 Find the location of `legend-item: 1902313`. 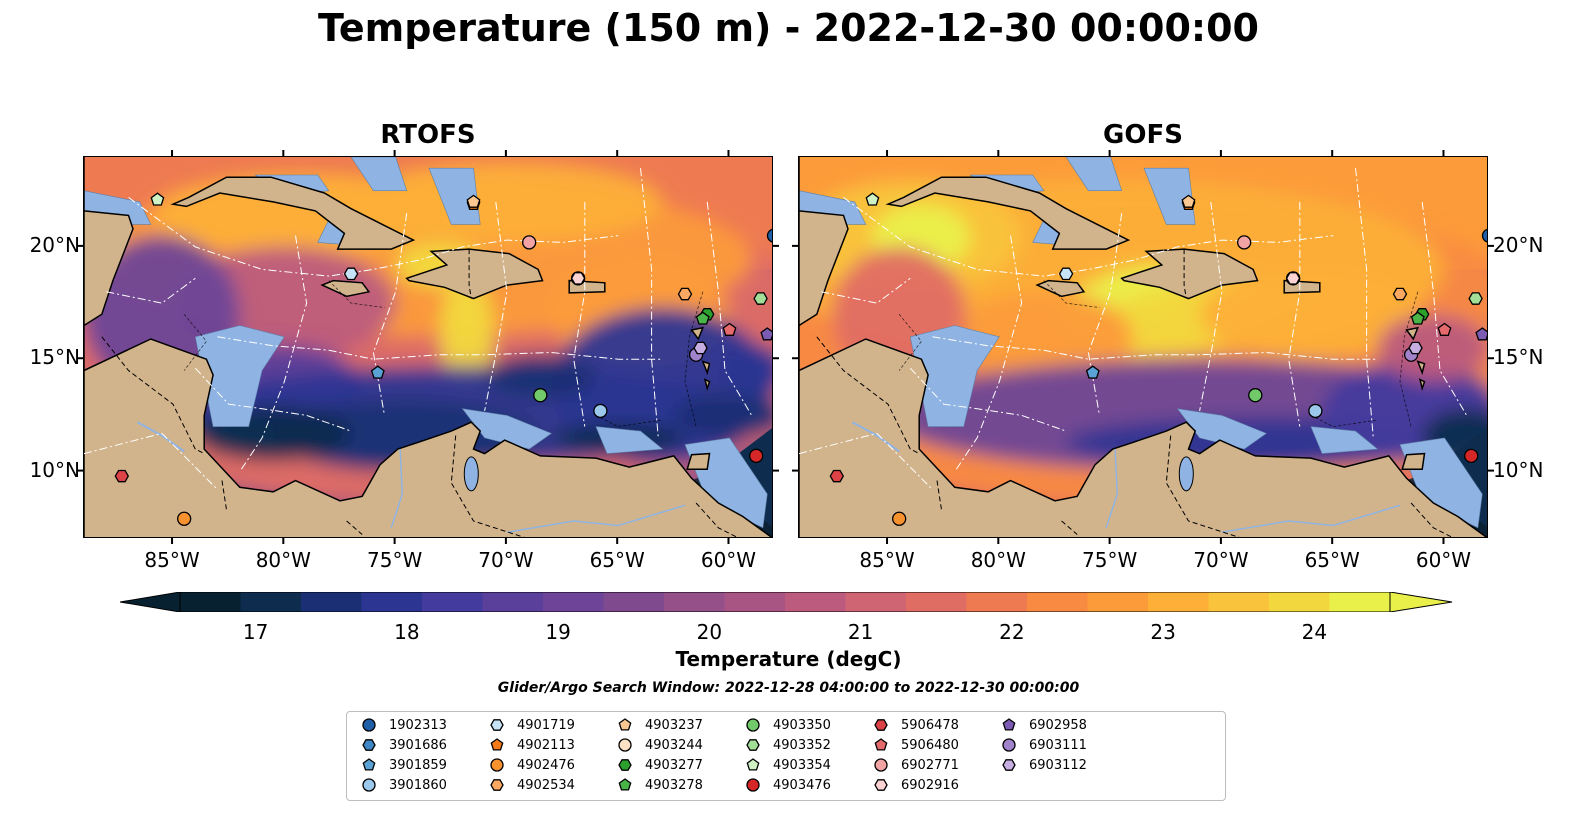

legend-item: 1902313 is located at coordinates (404, 725).